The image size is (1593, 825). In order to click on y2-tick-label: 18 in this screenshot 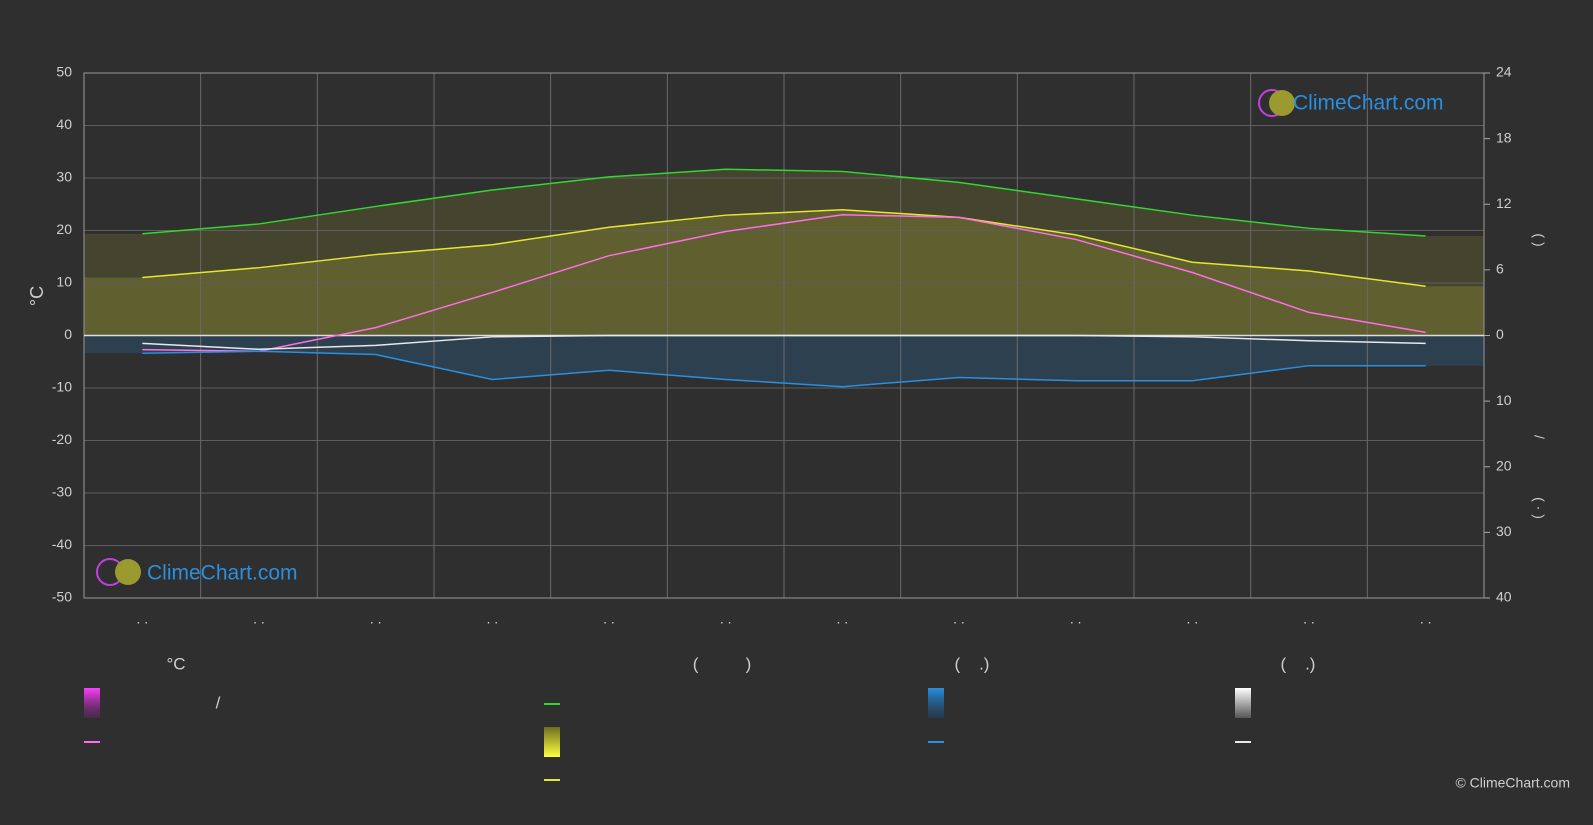, I will do `click(1504, 137)`.